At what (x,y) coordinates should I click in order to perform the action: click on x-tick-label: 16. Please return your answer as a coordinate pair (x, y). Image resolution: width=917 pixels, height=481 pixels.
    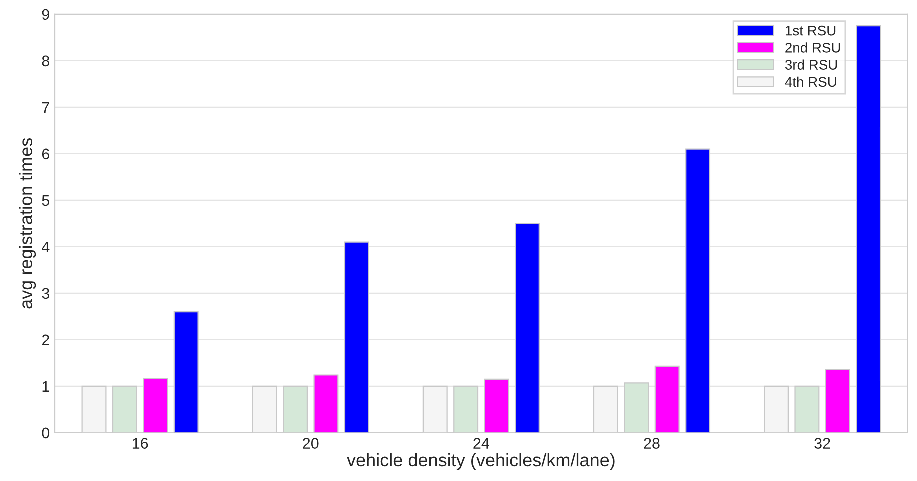
    Looking at the image, I should click on (140, 443).